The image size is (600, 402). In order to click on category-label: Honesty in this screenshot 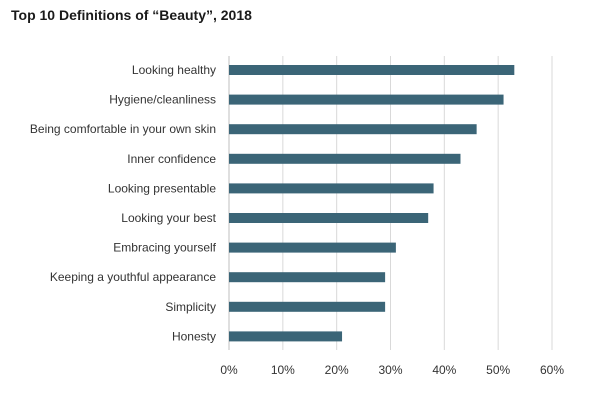, I will do `click(194, 336)`.